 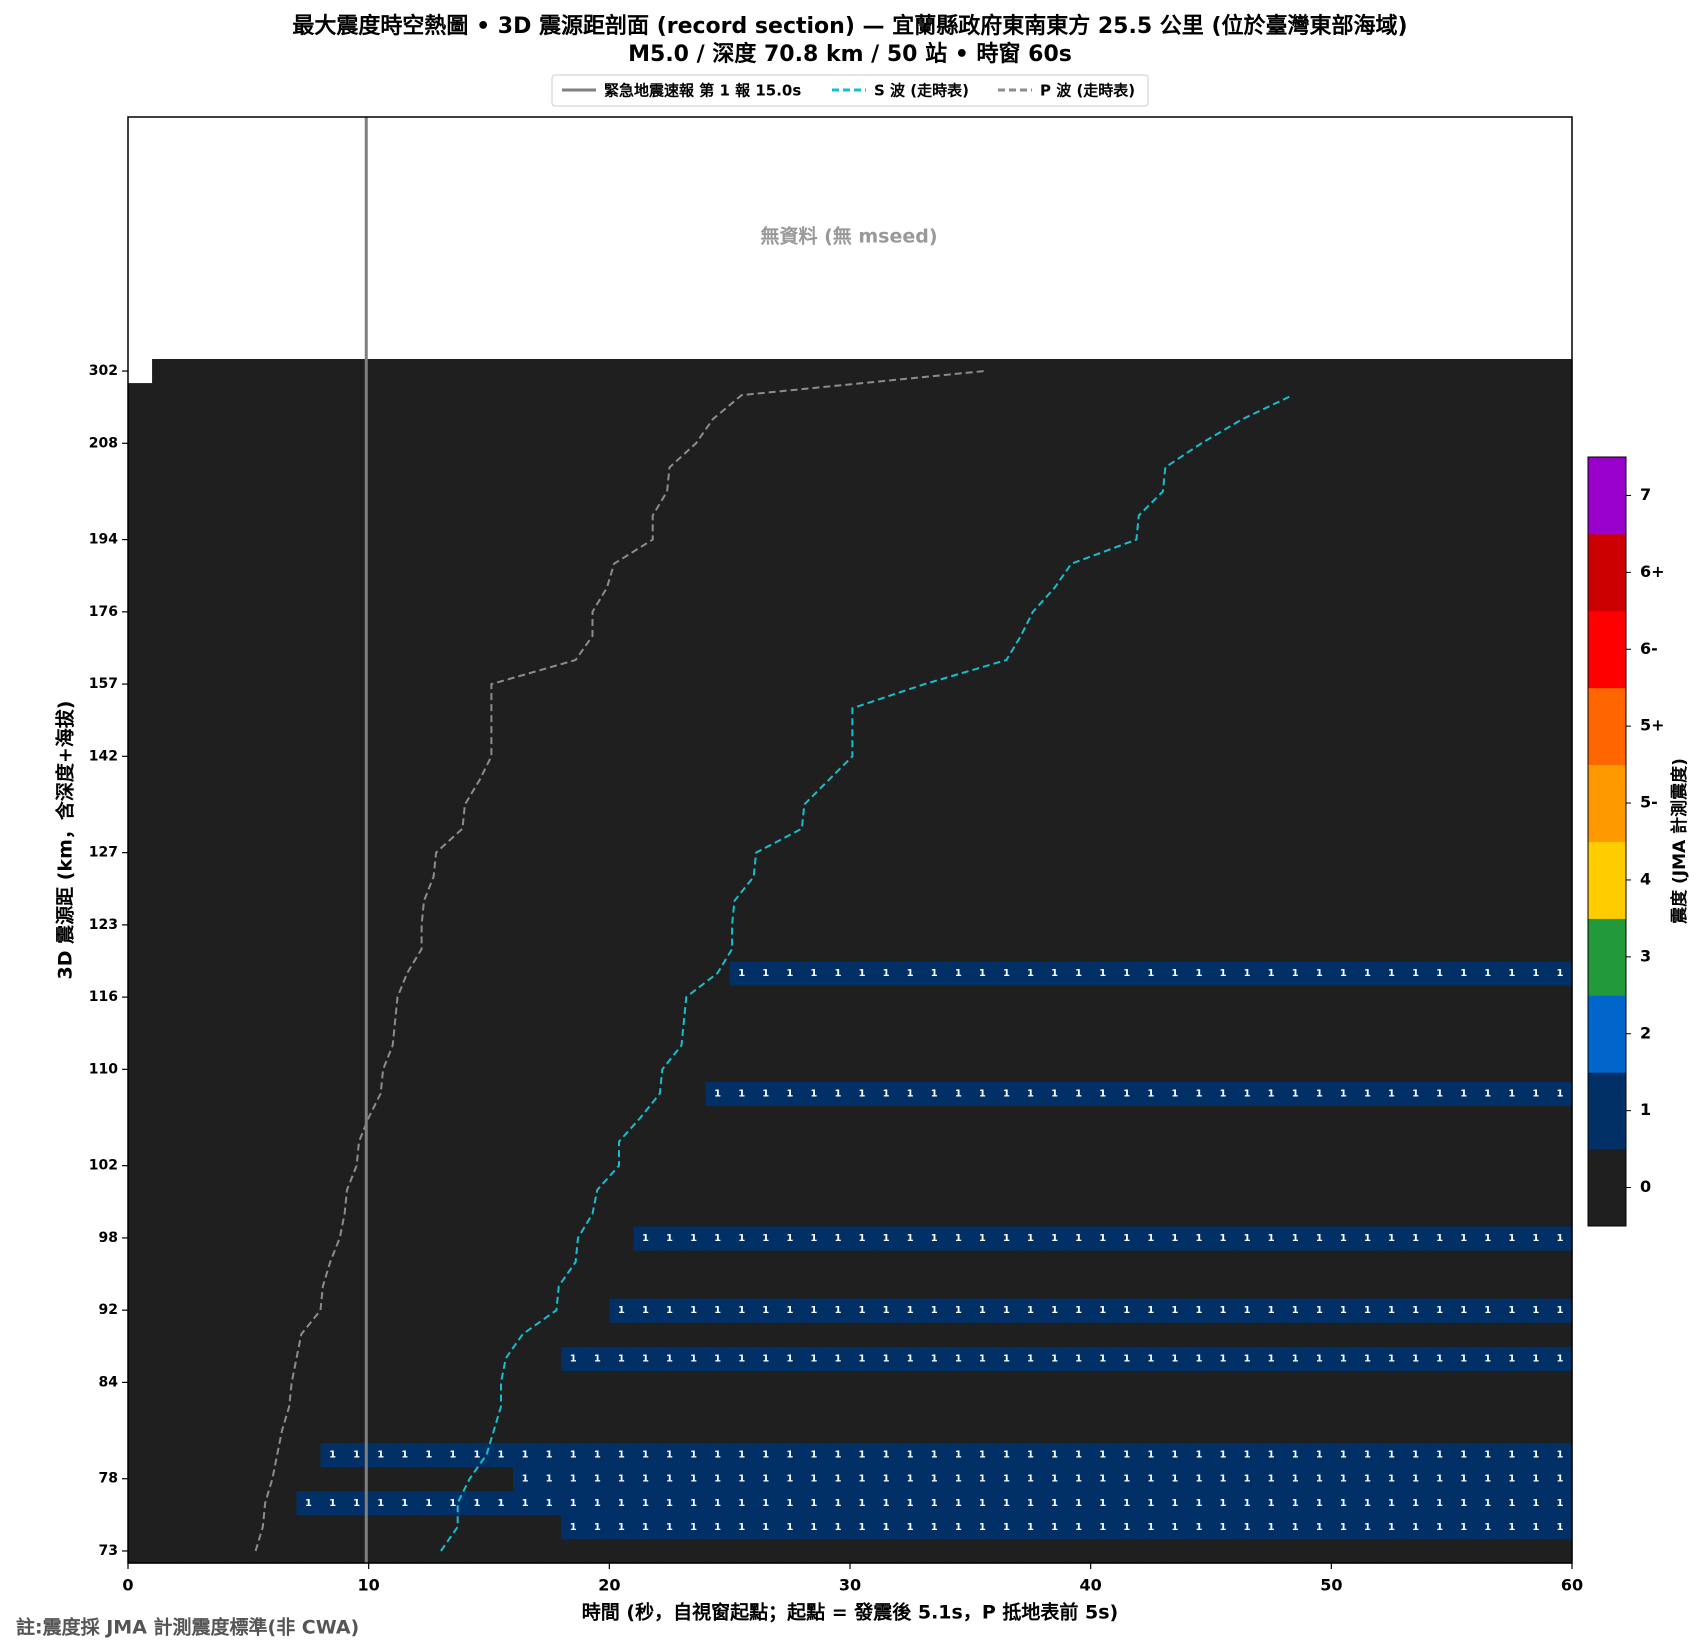 What do you see at coordinates (103, 612) in the screenshot?
I see `y-tick-label: 176` at bounding box center [103, 612].